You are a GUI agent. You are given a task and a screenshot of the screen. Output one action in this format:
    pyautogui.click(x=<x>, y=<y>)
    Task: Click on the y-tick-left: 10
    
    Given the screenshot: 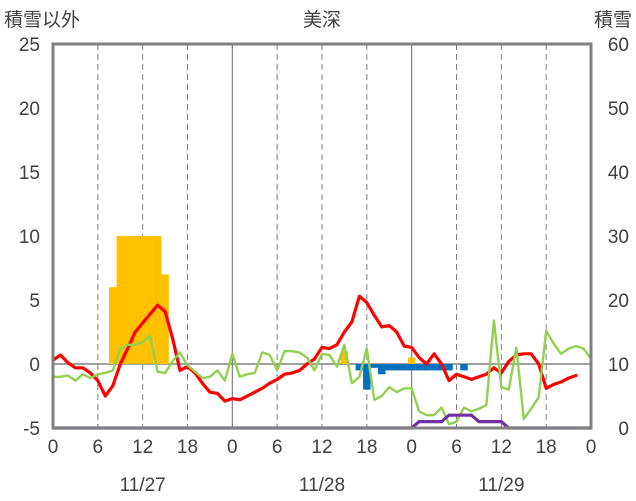 What is the action you would take?
    pyautogui.click(x=29, y=237)
    